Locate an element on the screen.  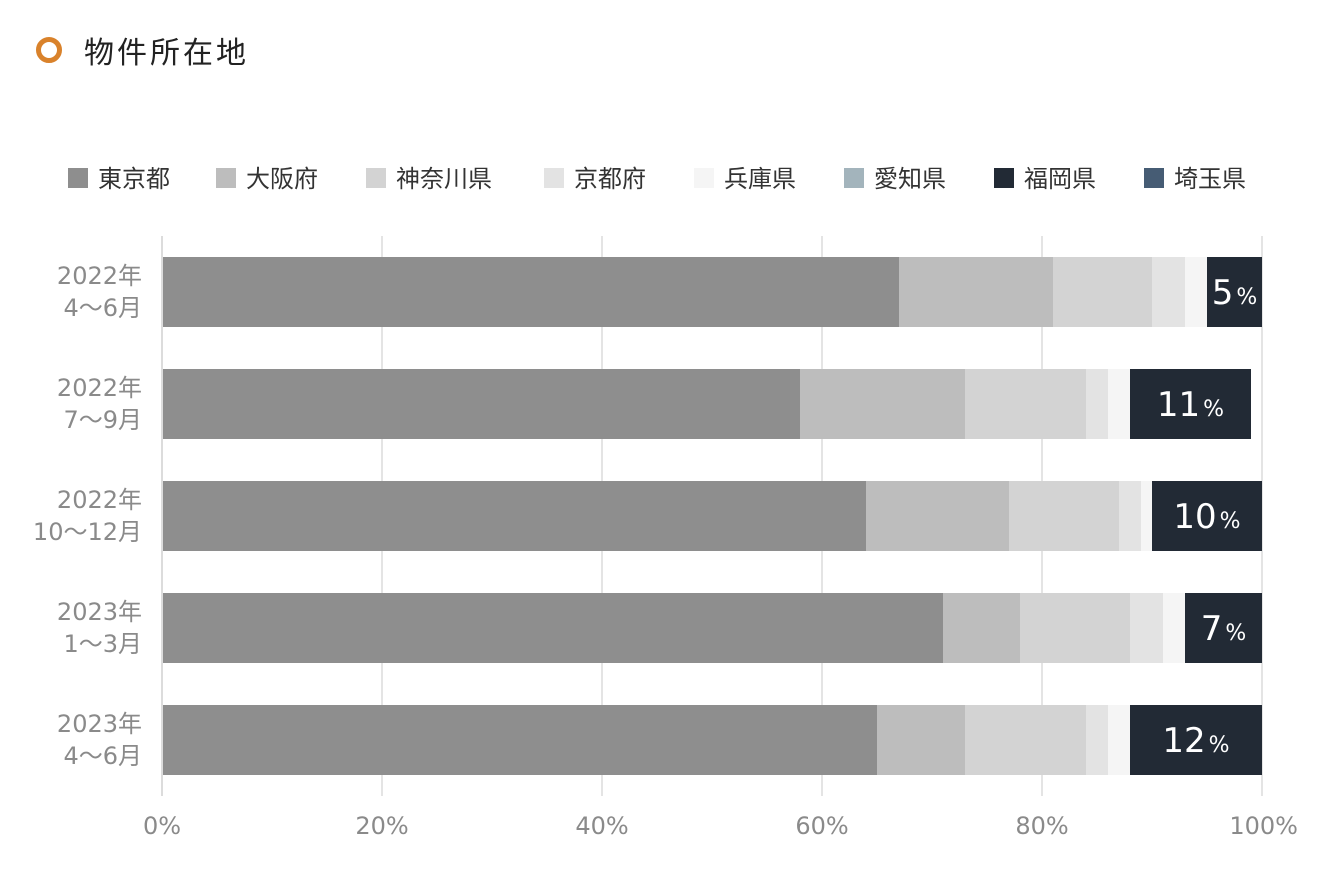
x-tick-label: 0% is located at coordinates (162, 826).